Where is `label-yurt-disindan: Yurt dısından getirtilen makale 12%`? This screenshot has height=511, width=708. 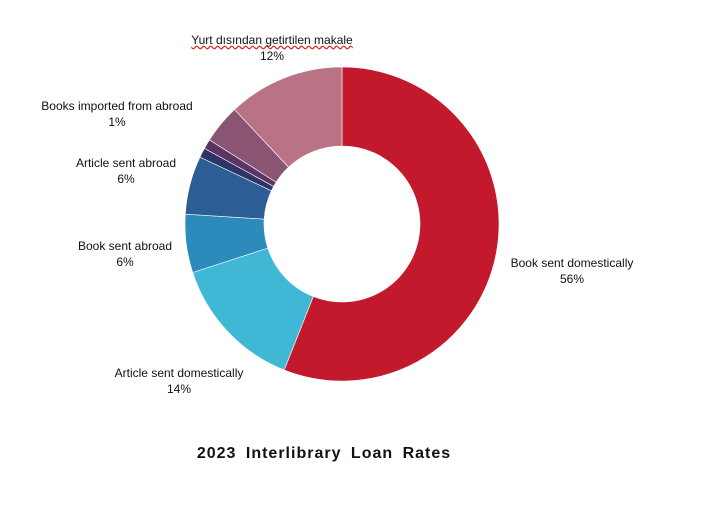
label-yurt-disindan: Yurt dısından getirtilen makale 12% is located at coordinates (272, 48).